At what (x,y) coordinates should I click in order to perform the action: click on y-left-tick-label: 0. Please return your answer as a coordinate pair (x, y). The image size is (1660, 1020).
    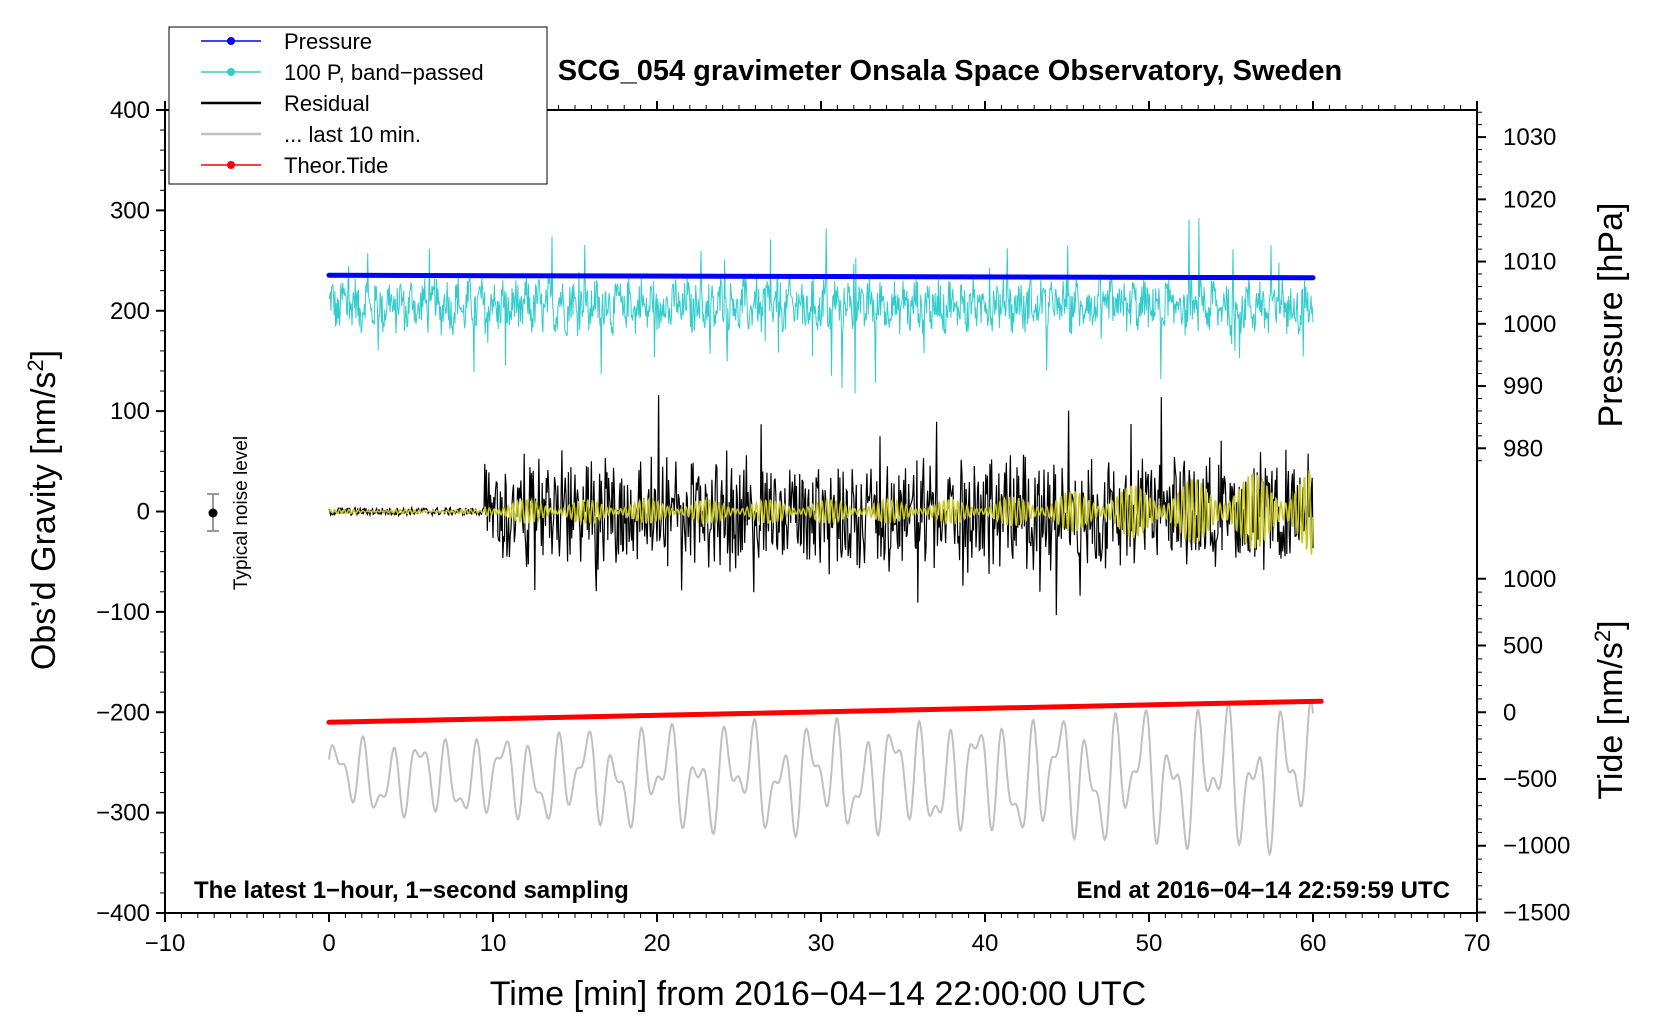
    Looking at the image, I should click on (143, 512).